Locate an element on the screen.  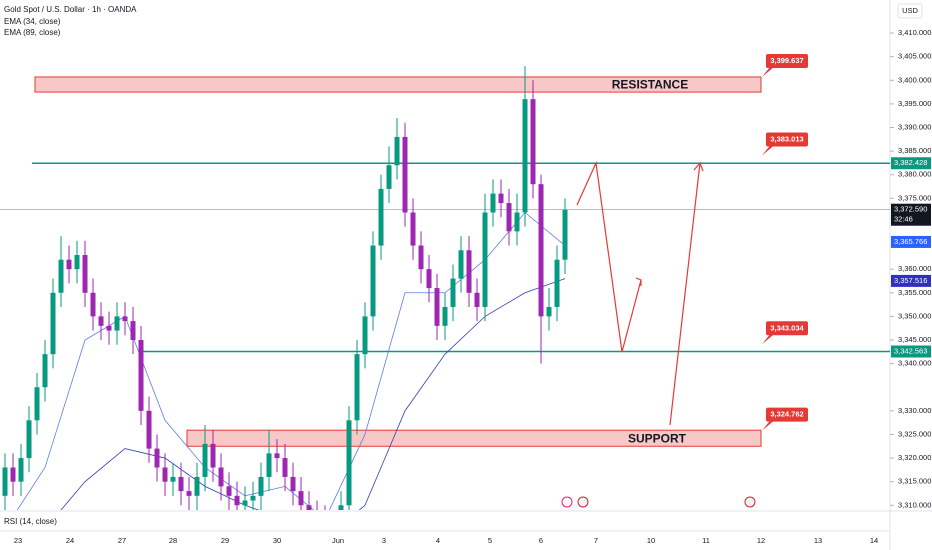
x-tick-label: Jun is located at coordinates (338, 540).